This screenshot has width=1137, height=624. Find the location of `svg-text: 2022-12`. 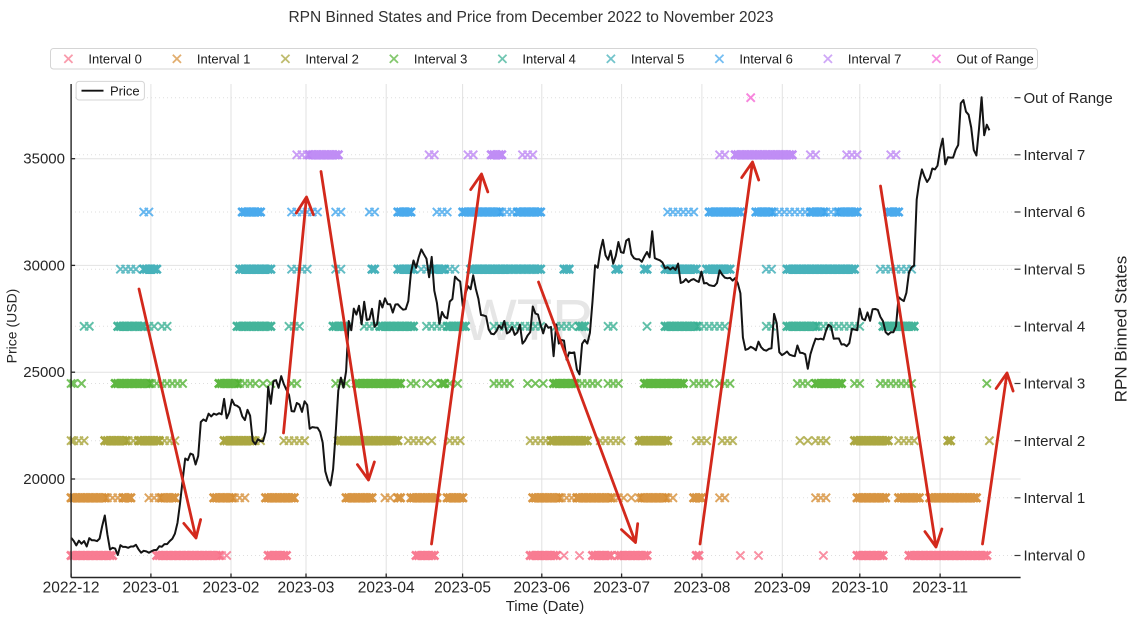

svg-text: 2022-12 is located at coordinates (71, 588).